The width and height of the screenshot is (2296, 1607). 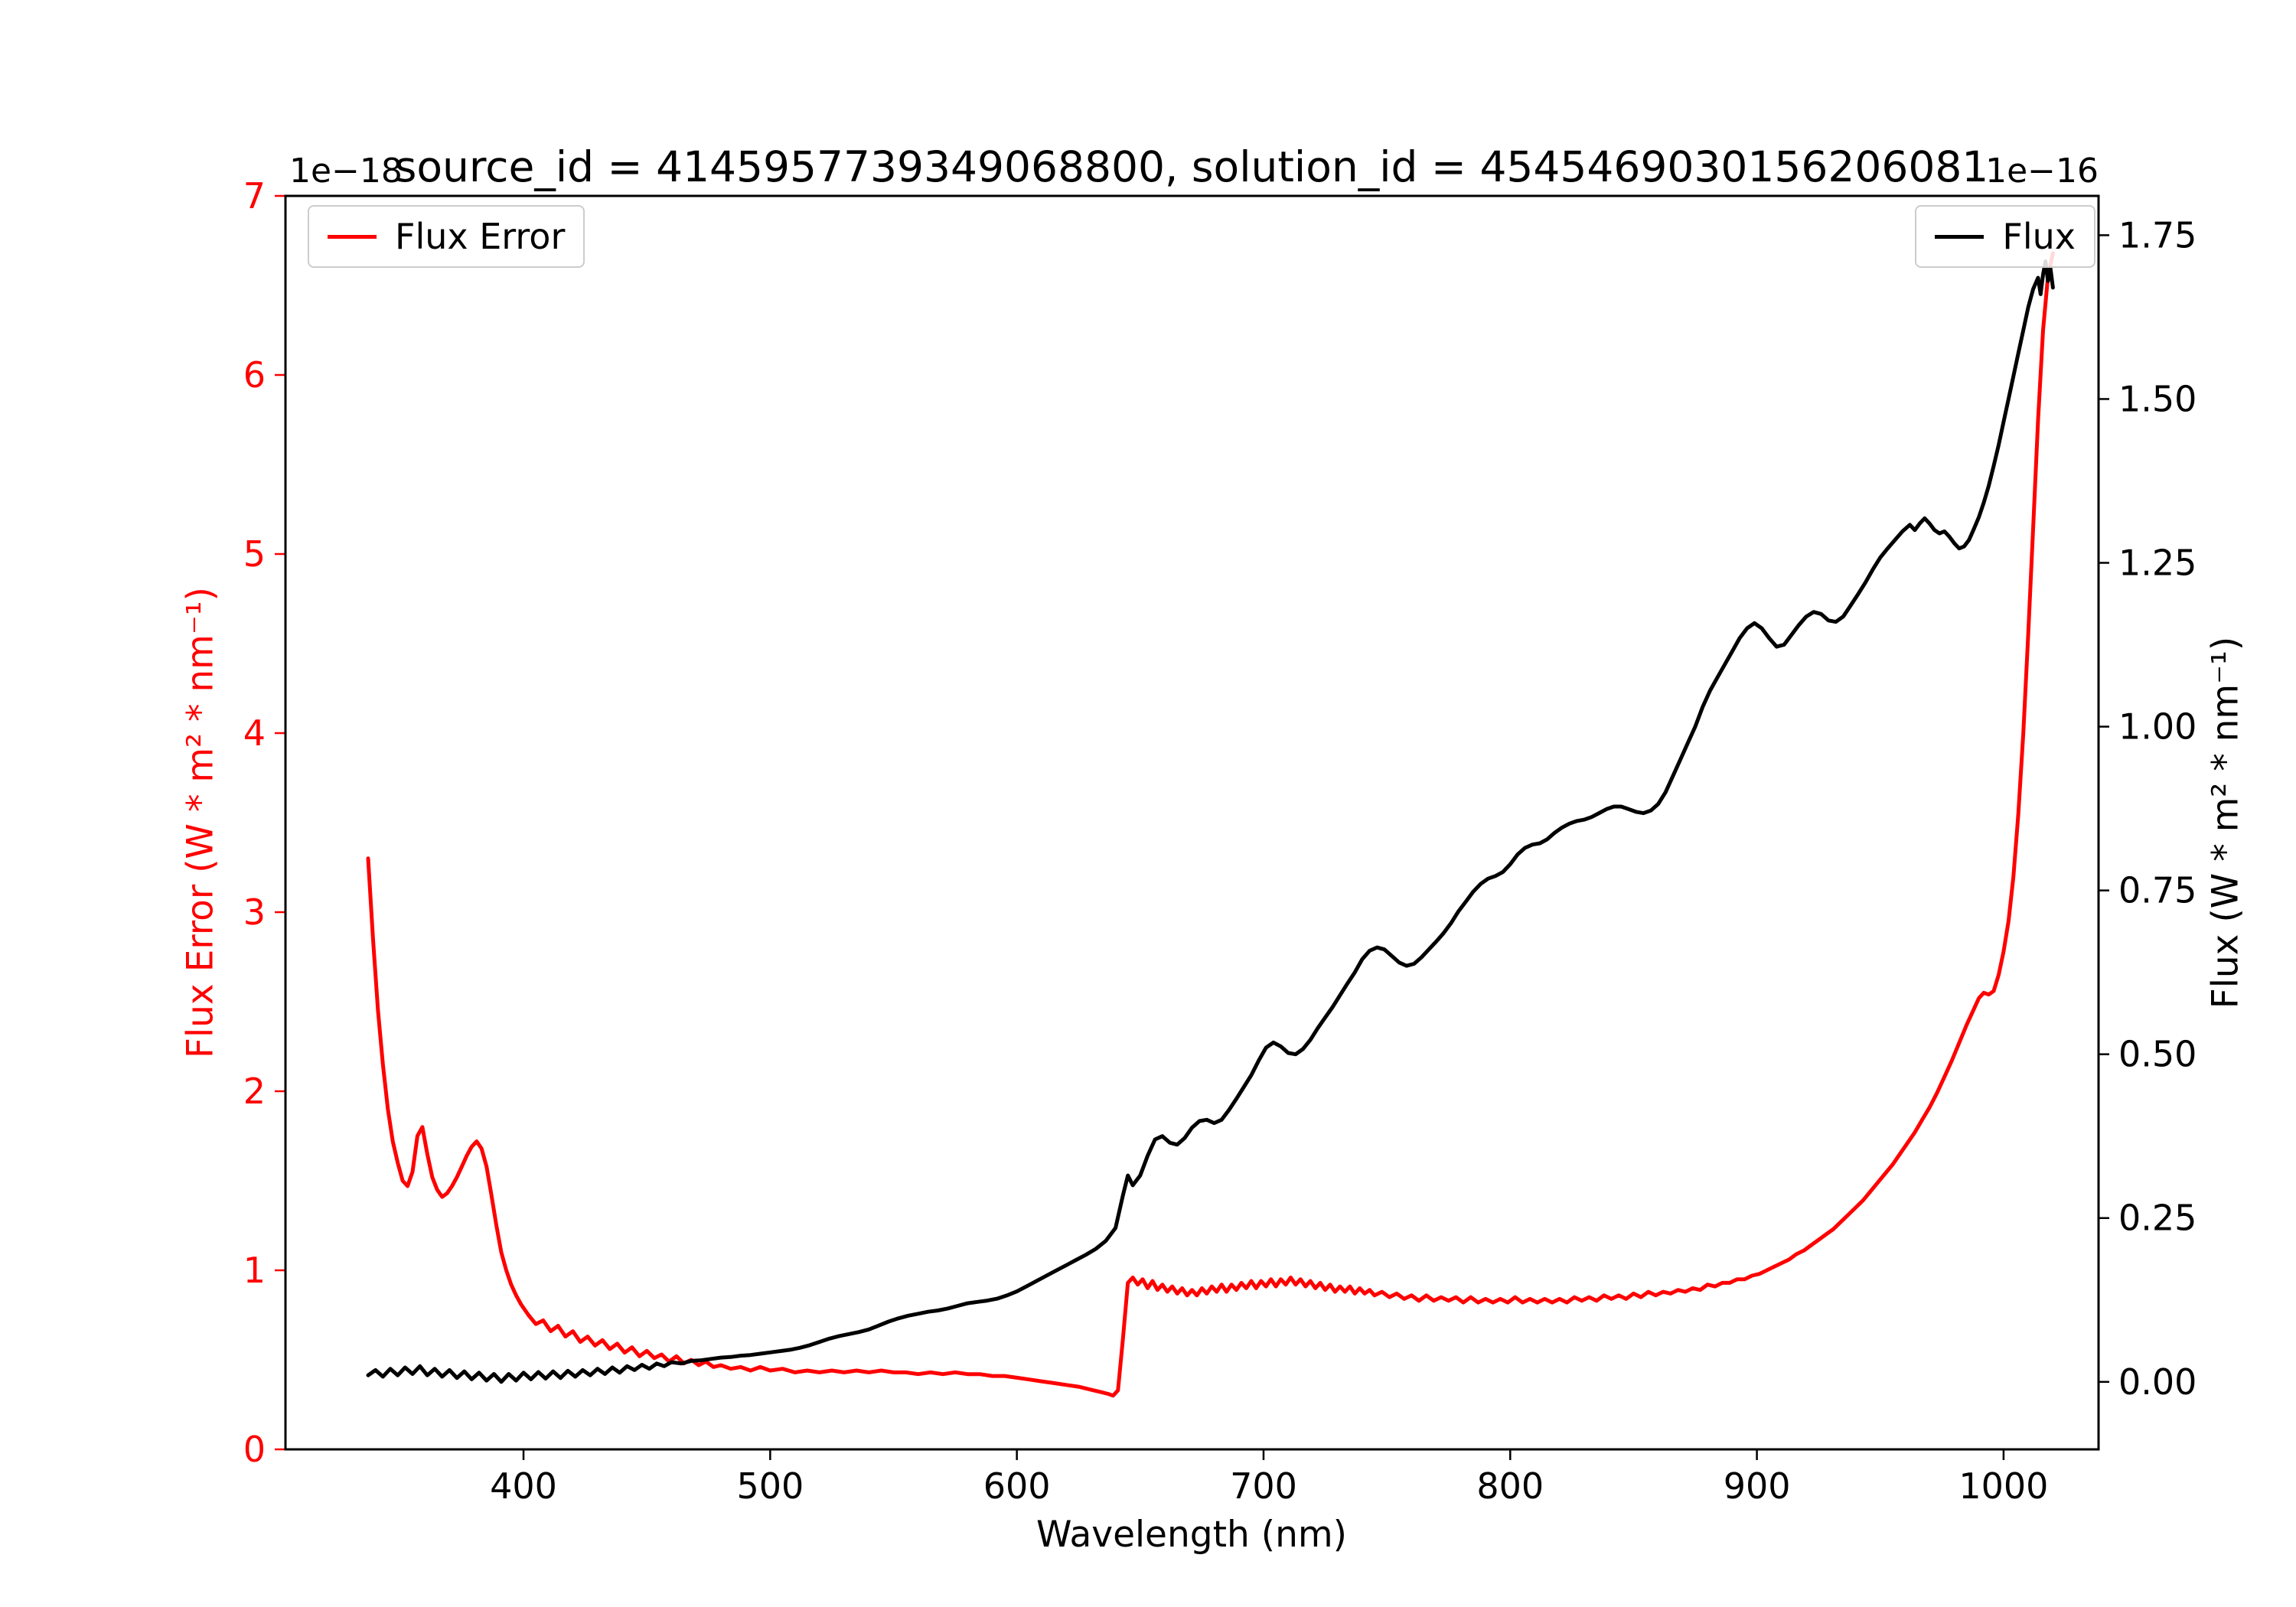 What do you see at coordinates (1191, 1535) in the screenshot?
I see `x-axis-label: Wavelength (nm)` at bounding box center [1191, 1535].